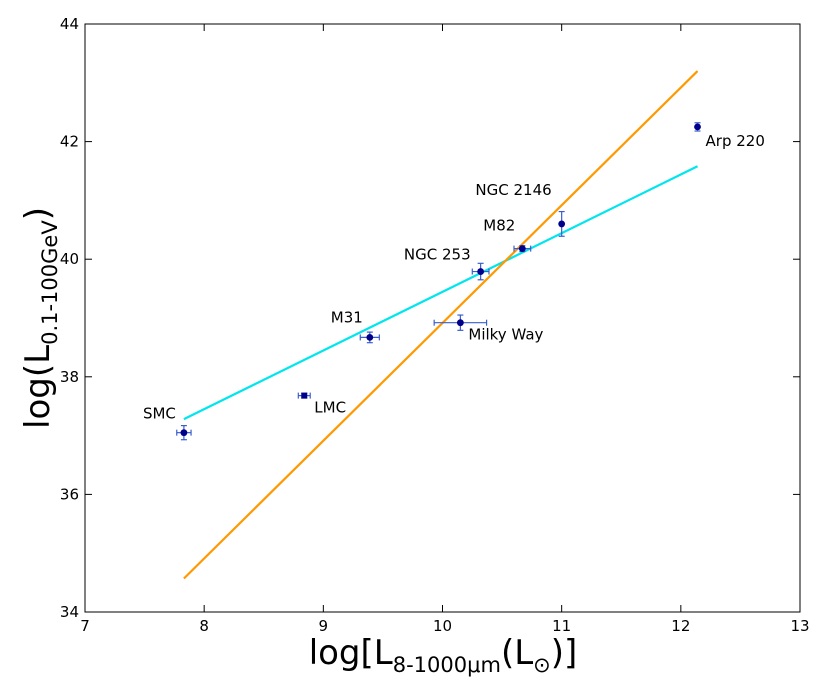  What do you see at coordinates (735, 141) in the screenshot?
I see `annotation-arp-220: Arp 220` at bounding box center [735, 141].